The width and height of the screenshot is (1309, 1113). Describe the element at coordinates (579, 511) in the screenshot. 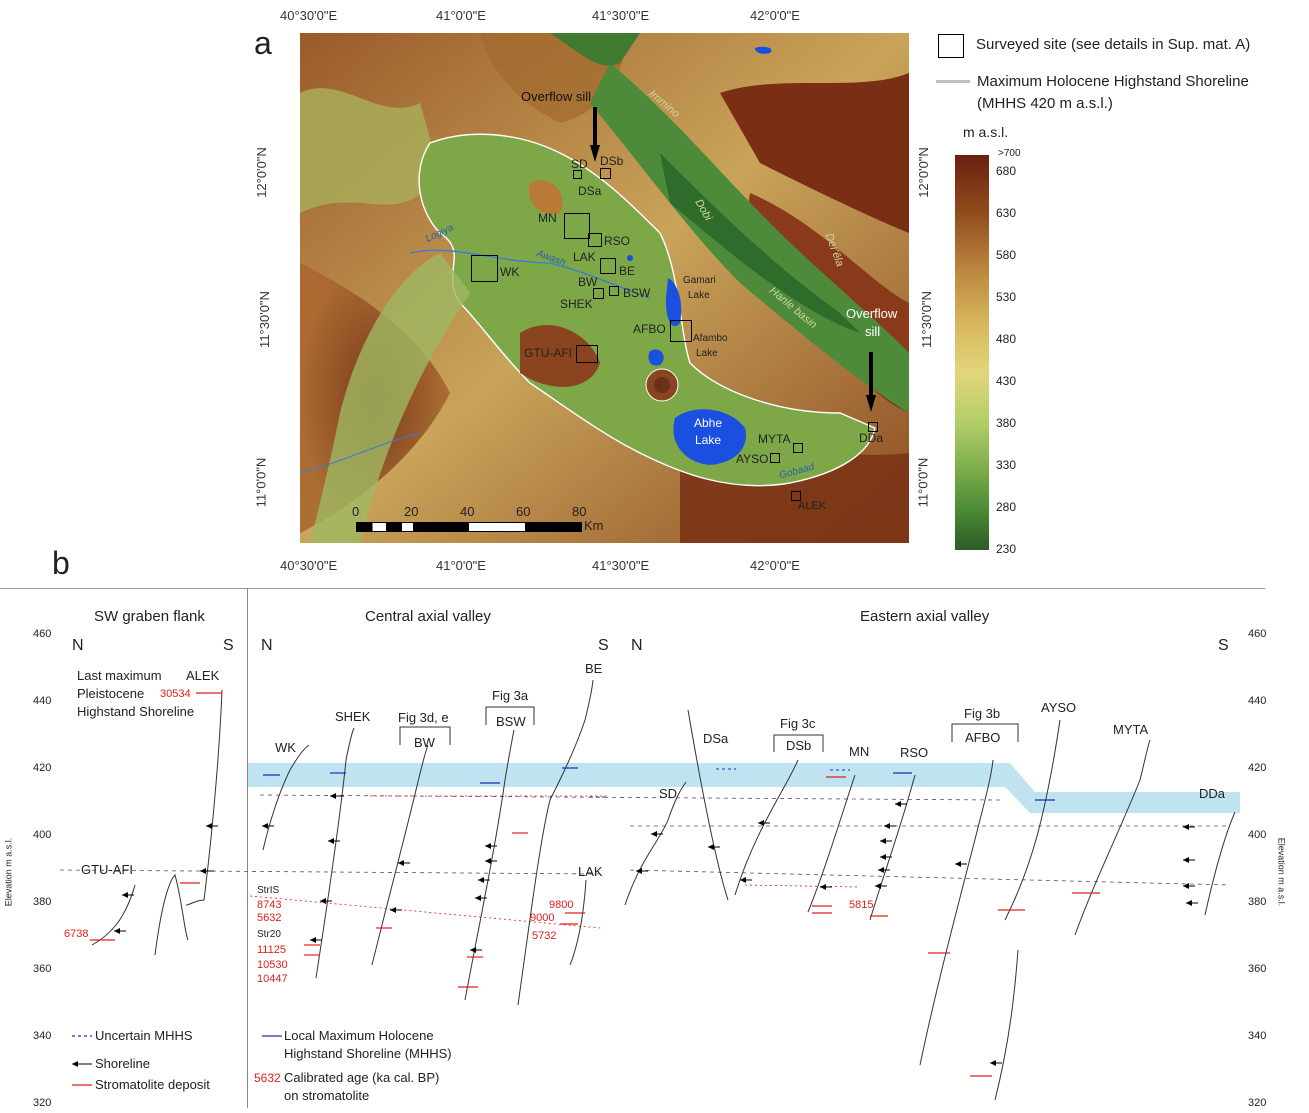

I see `scale-tick: 80` at that location.